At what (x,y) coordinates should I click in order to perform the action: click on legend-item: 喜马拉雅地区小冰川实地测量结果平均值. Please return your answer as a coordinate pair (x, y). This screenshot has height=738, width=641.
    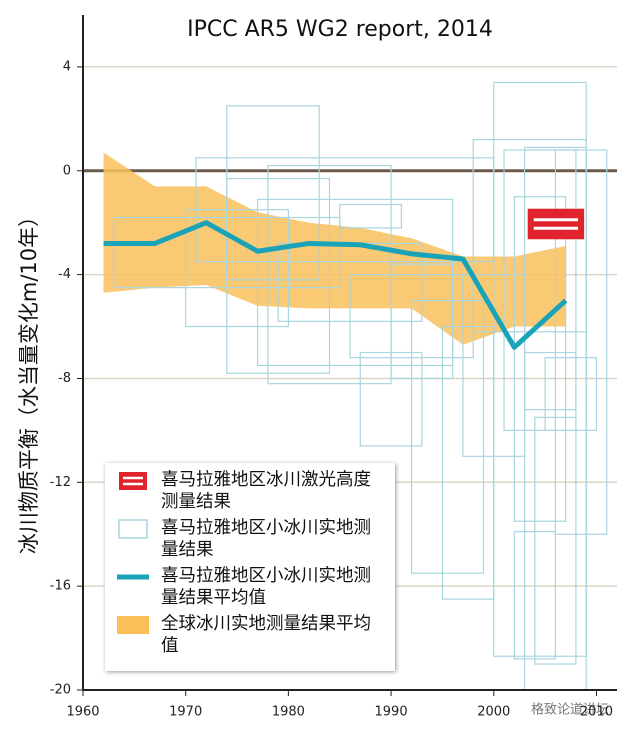
    Looking at the image, I should click on (250, 587).